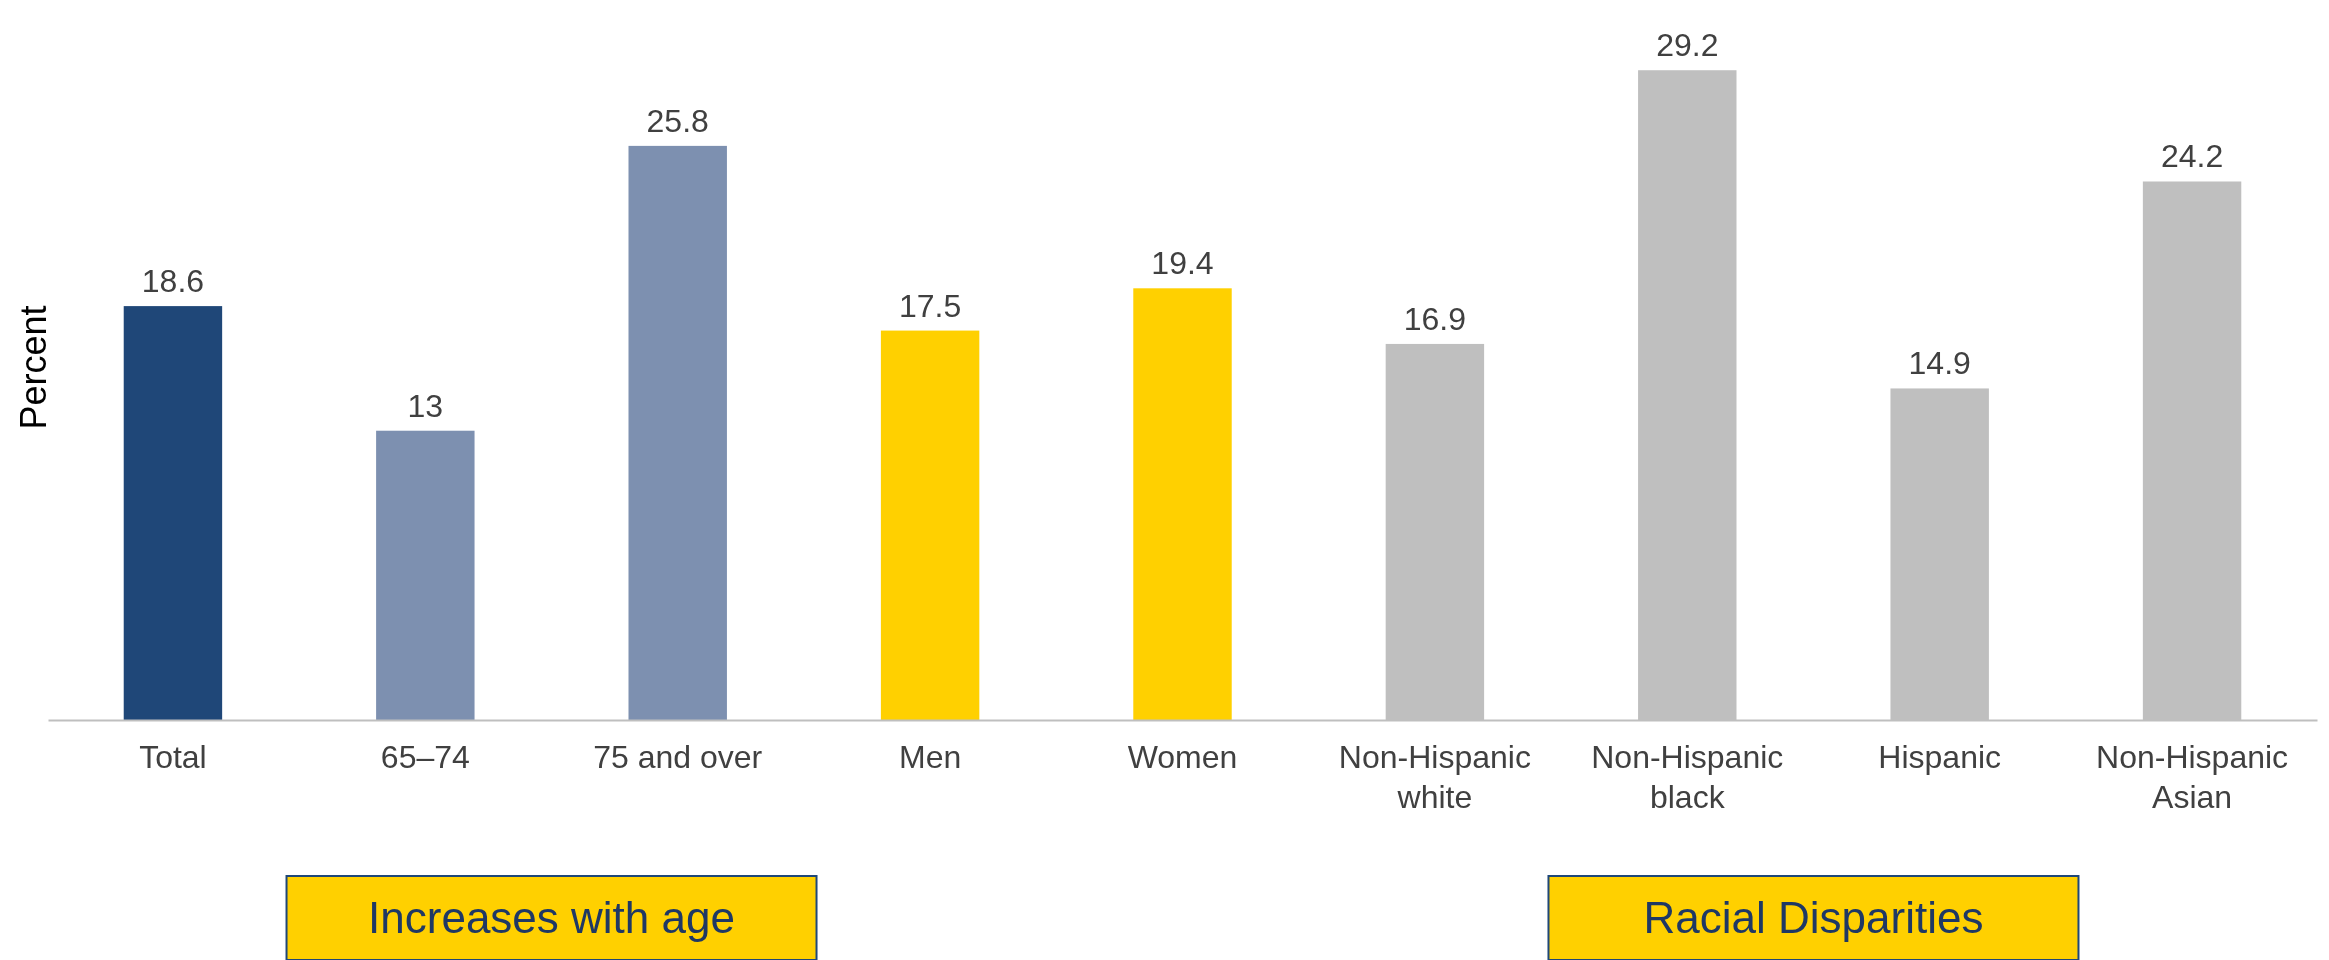 The image size is (2329, 960). What do you see at coordinates (1434, 777) in the screenshot?
I see `x-tick-label: Non-Hispanic white` at bounding box center [1434, 777].